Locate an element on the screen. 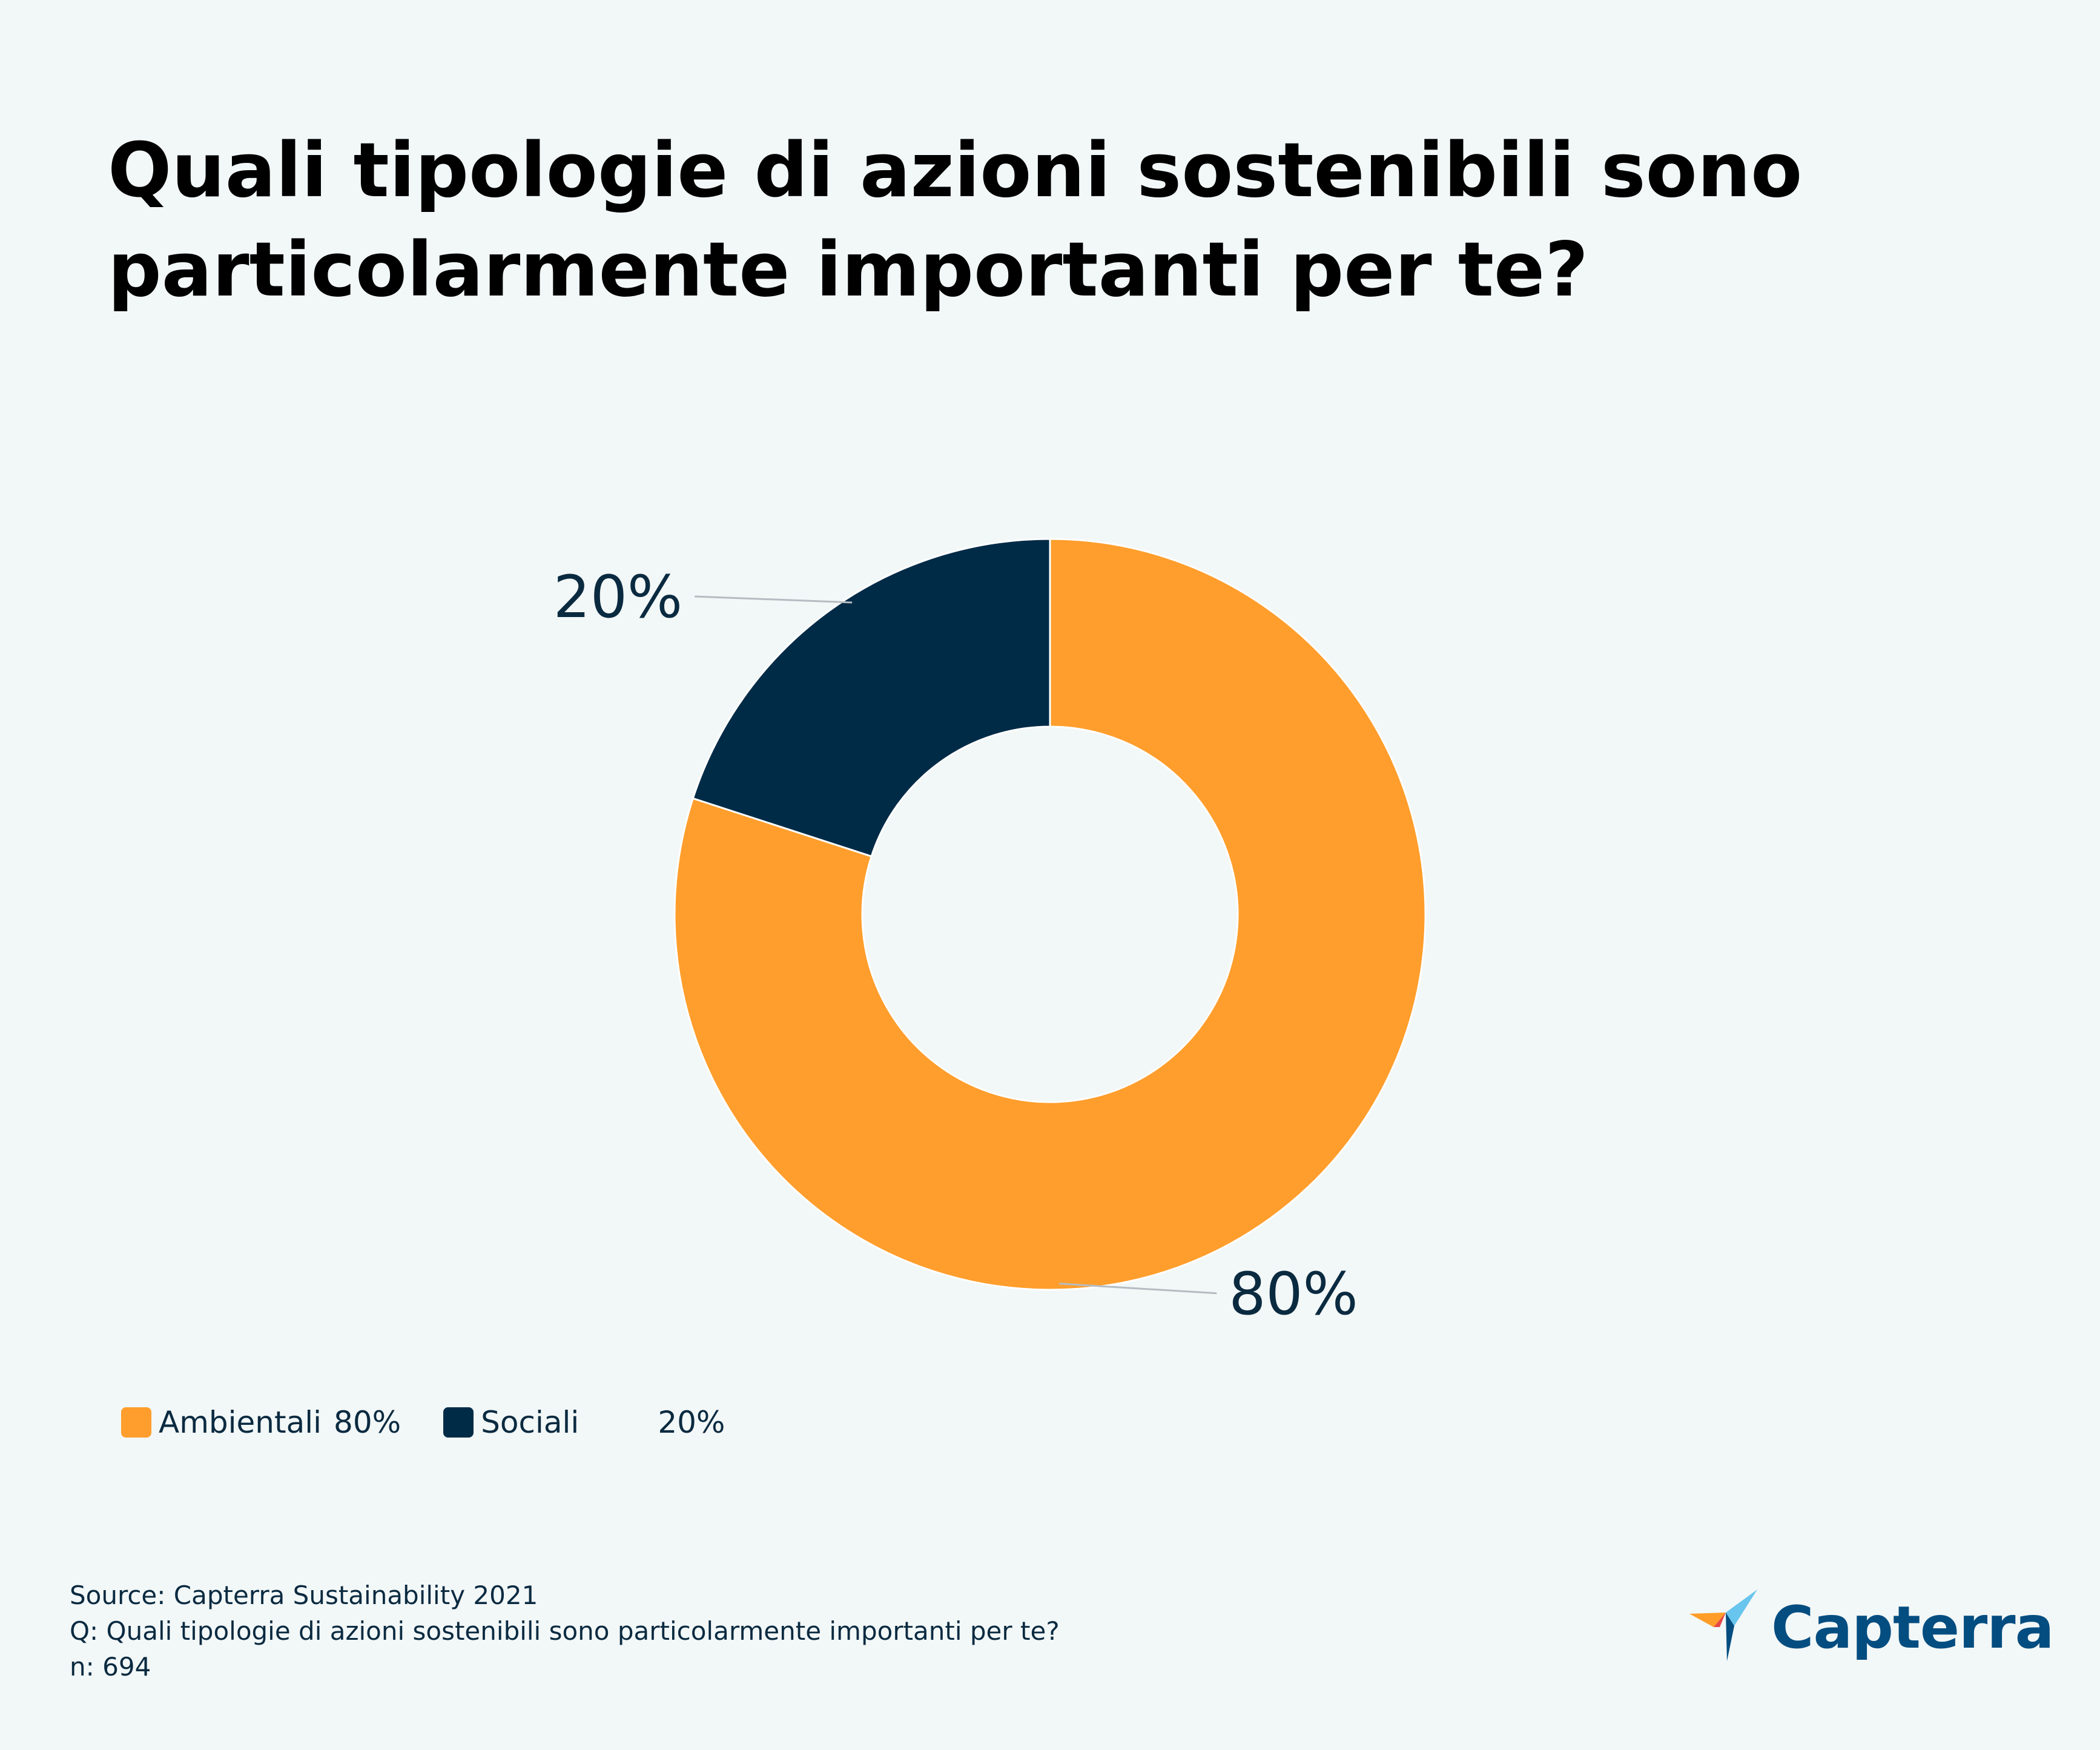  legend-value-sociali: 20% is located at coordinates (691, 1422).